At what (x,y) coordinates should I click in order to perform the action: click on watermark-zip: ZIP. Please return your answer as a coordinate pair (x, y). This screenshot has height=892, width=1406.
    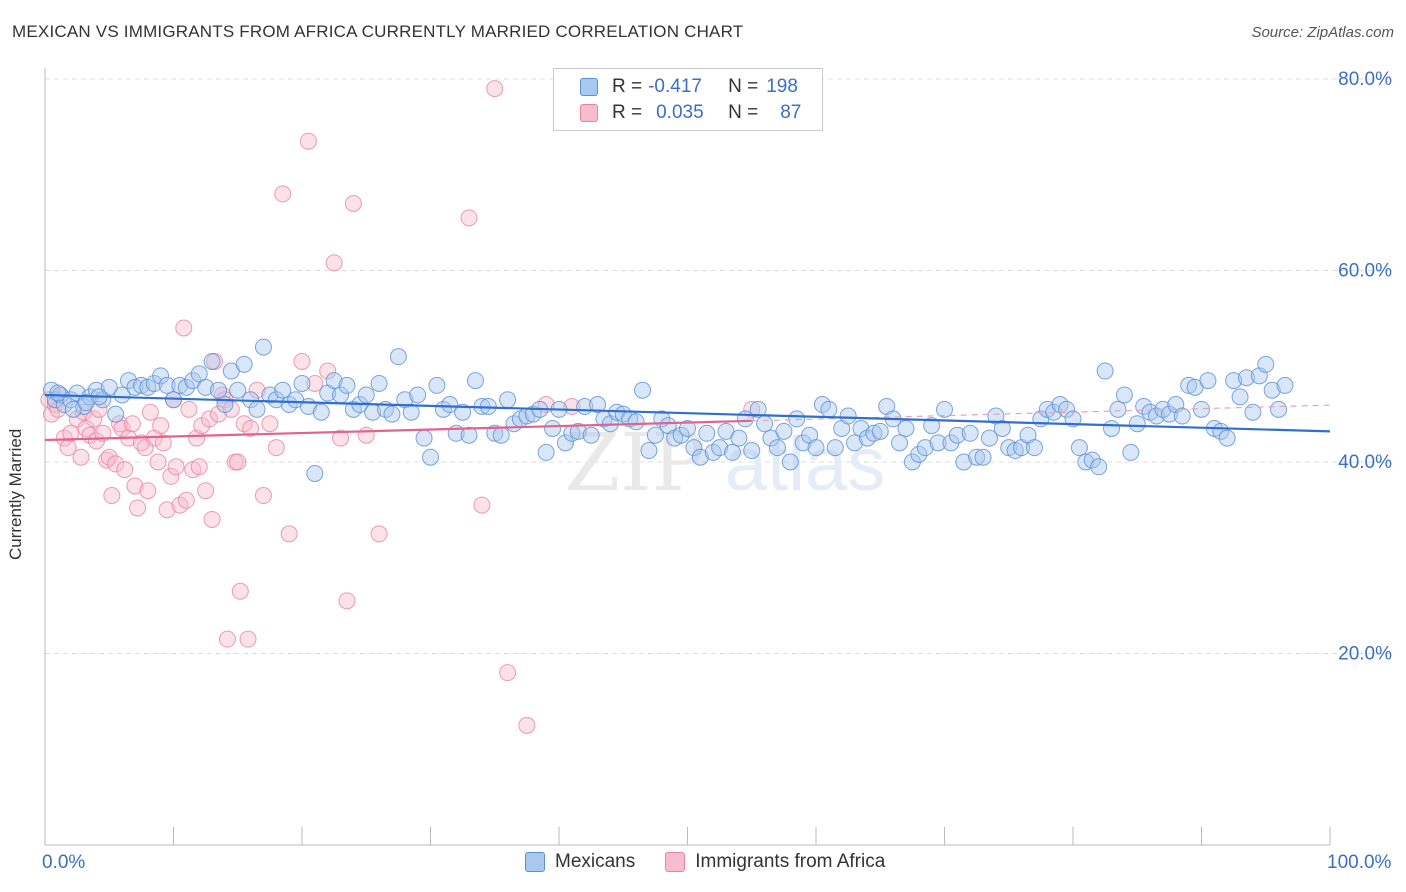
    Looking at the image, I should click on (634, 462).